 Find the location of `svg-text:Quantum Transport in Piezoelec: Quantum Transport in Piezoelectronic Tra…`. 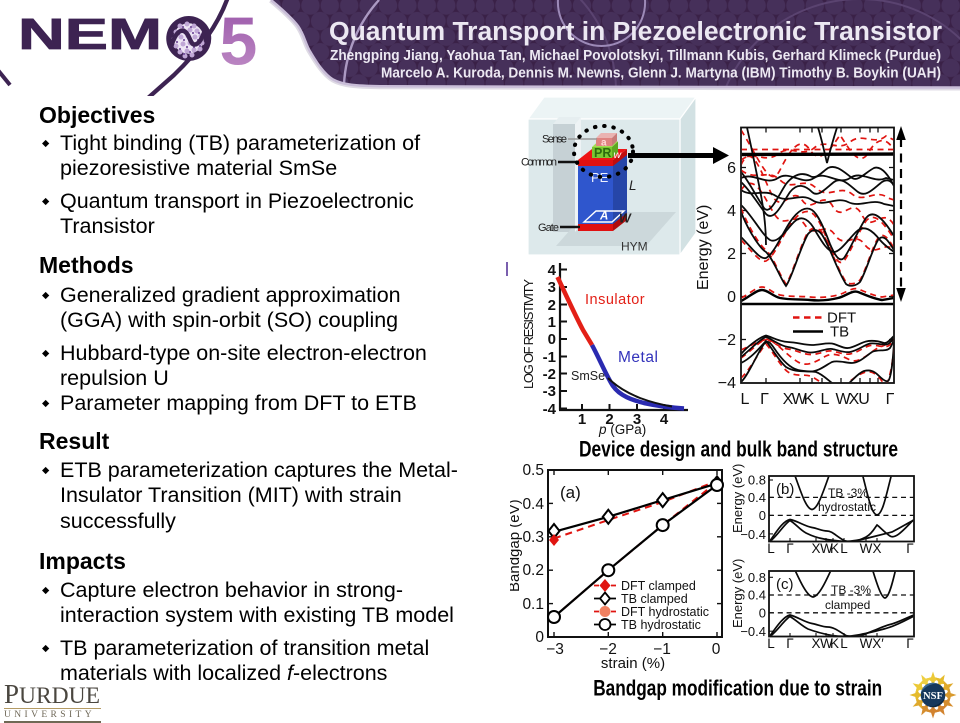

svg-text:Quantum Transport in Piezoelec: Quantum Transport in Piezoelectronic Tra… is located at coordinates (635, 32).